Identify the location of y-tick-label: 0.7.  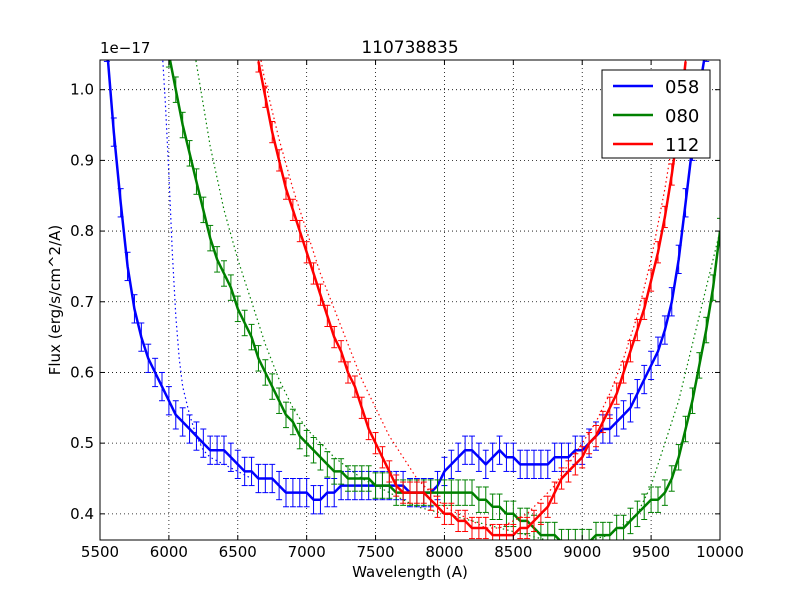
(82, 302).